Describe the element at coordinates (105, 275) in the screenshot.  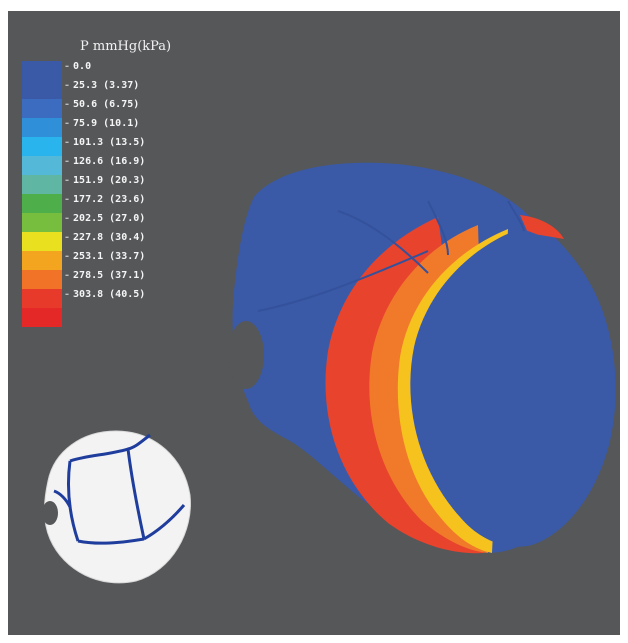
I see `legend-label: -278.5 (37.1)` at that location.